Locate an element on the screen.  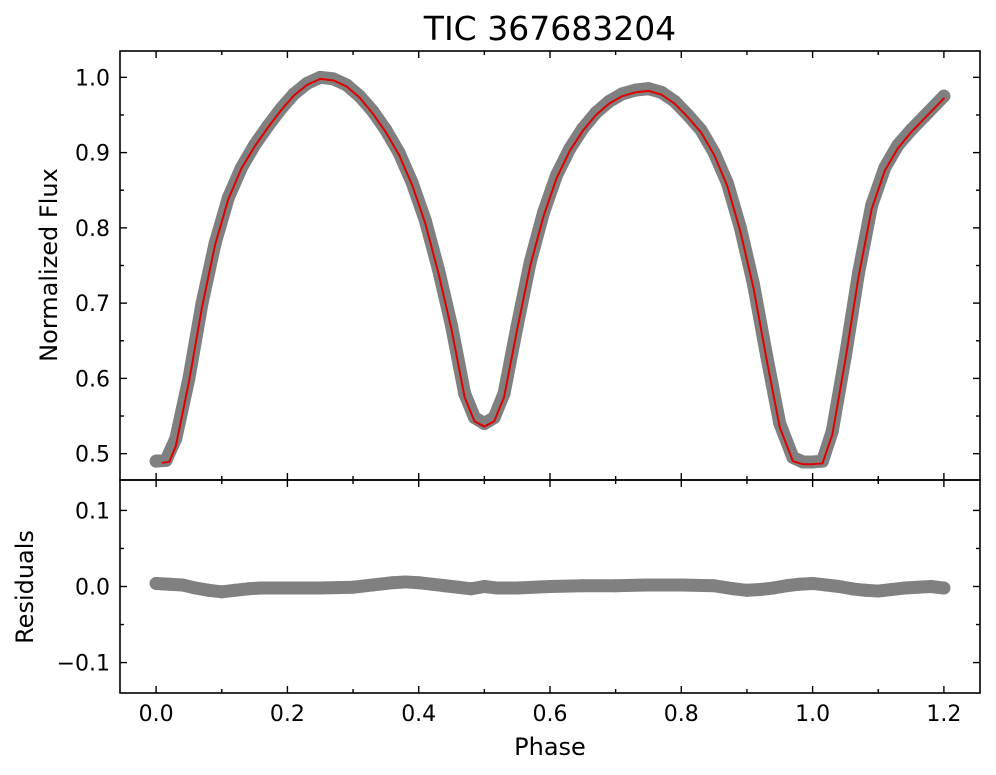
residuals-x-tick-label: 0.2 is located at coordinates (287, 714).